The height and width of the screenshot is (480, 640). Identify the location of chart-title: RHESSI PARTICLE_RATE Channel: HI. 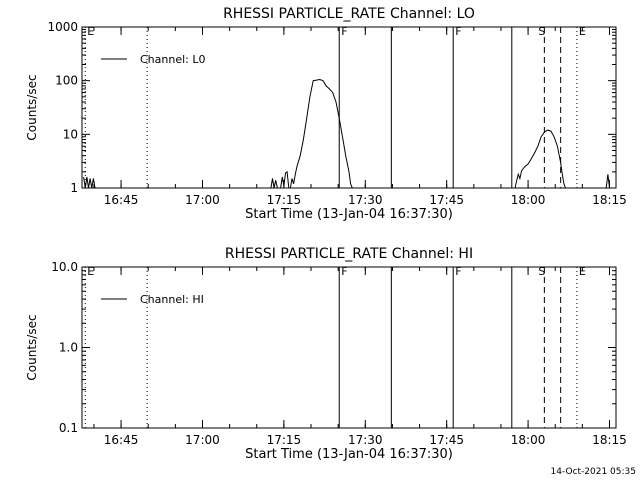
(349, 254).